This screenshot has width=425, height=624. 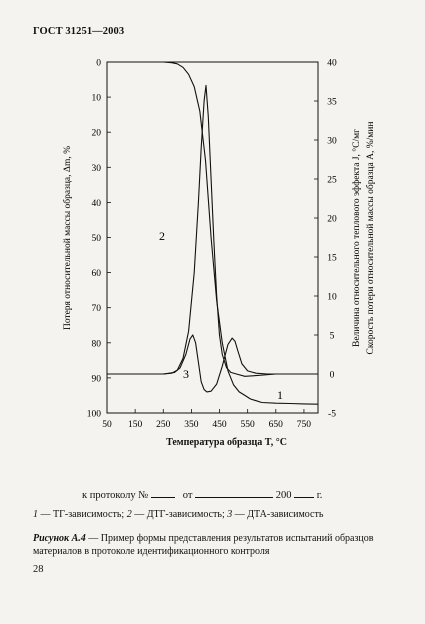 What do you see at coordinates (135, 425) in the screenshot?
I see `x-tick-label: 150` at bounding box center [135, 425].